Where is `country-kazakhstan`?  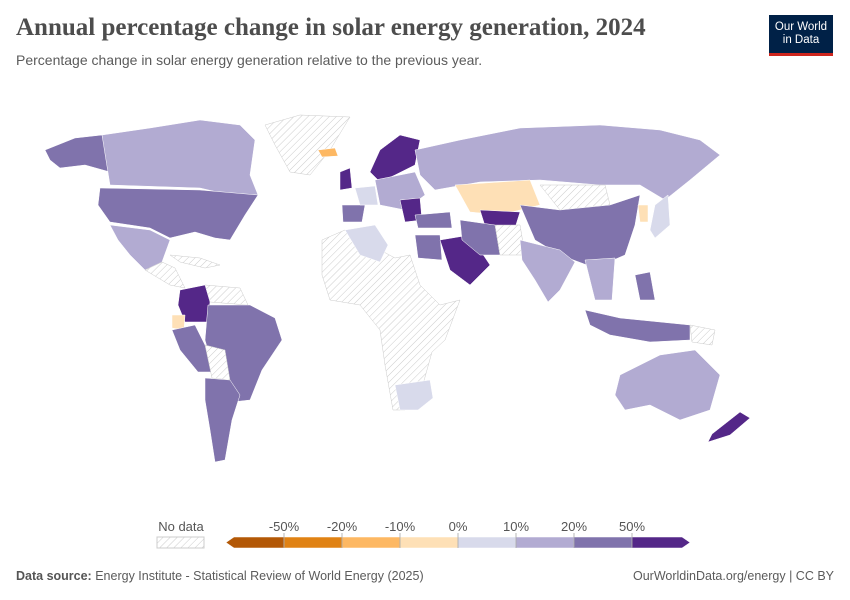 country-kazakhstan is located at coordinates (497, 197).